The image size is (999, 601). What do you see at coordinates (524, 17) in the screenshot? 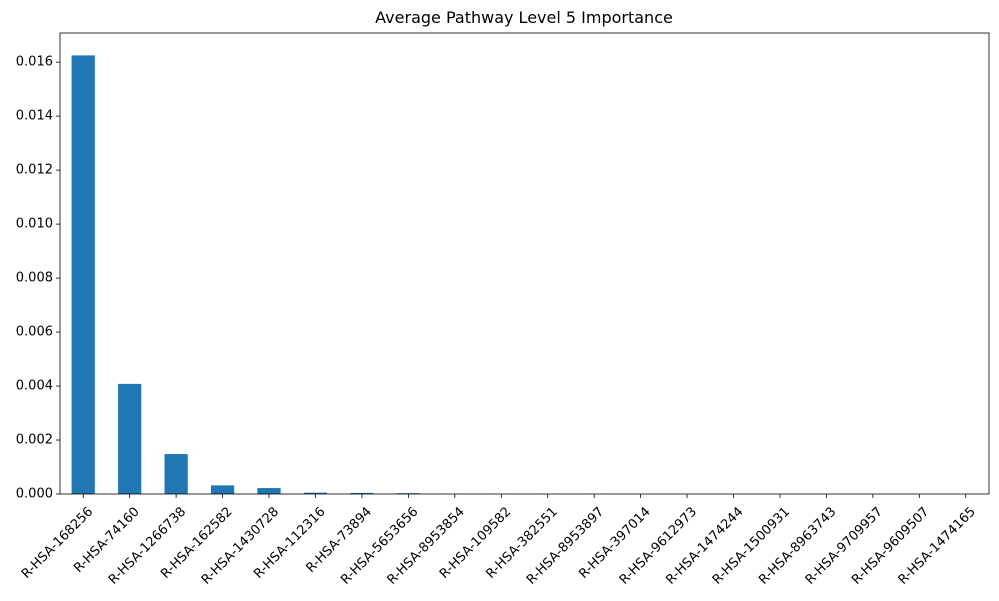
I see `chart-title: Average Pathway Level 5 Importance` at bounding box center [524, 17].